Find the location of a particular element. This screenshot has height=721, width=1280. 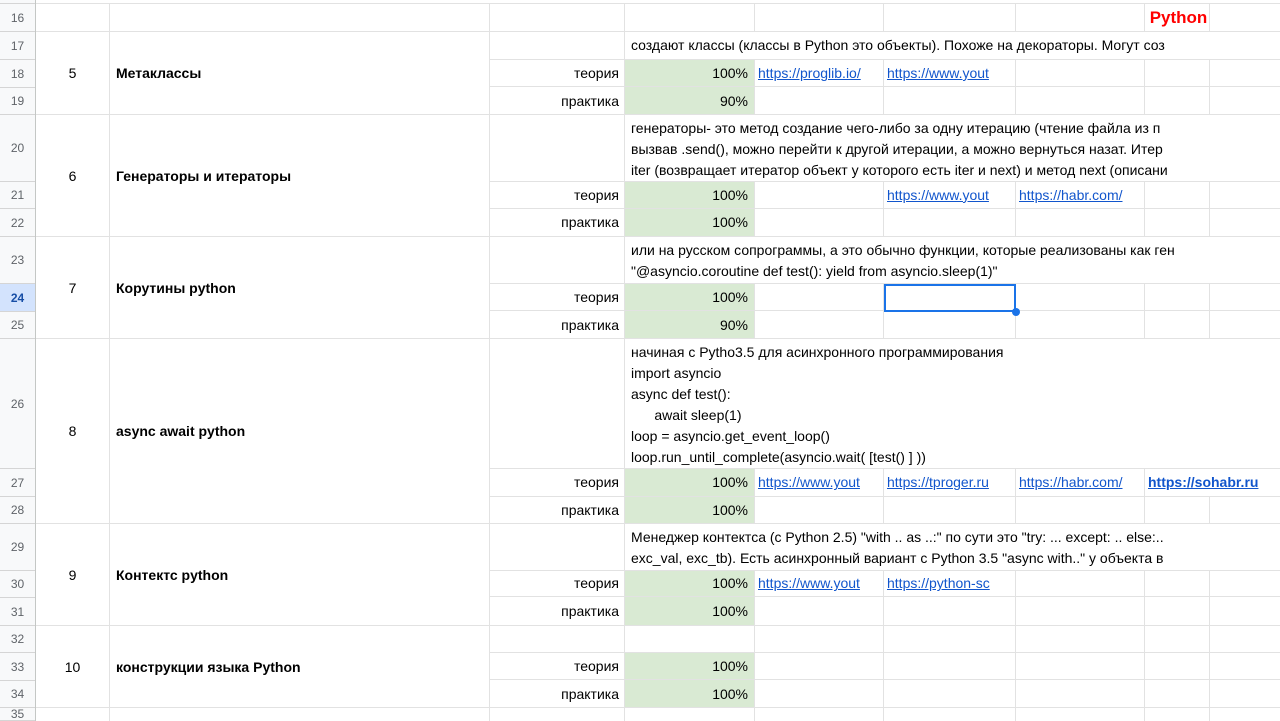

row-header: 33 is located at coordinates (17, 667).